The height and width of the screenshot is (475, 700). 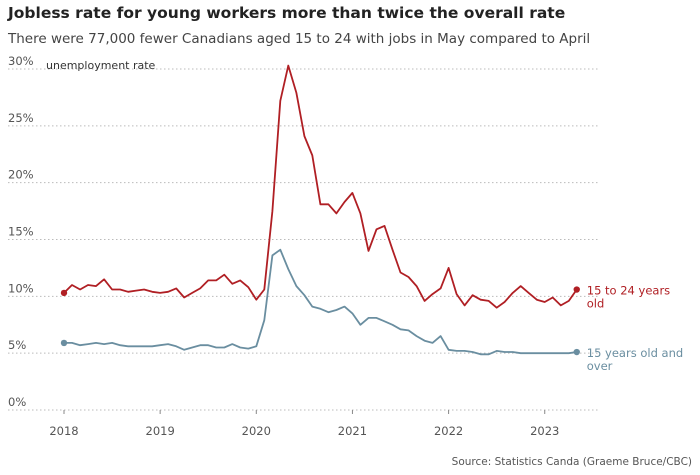 I want to click on y-axis-label: unemployment rate, so click(x=101, y=65).